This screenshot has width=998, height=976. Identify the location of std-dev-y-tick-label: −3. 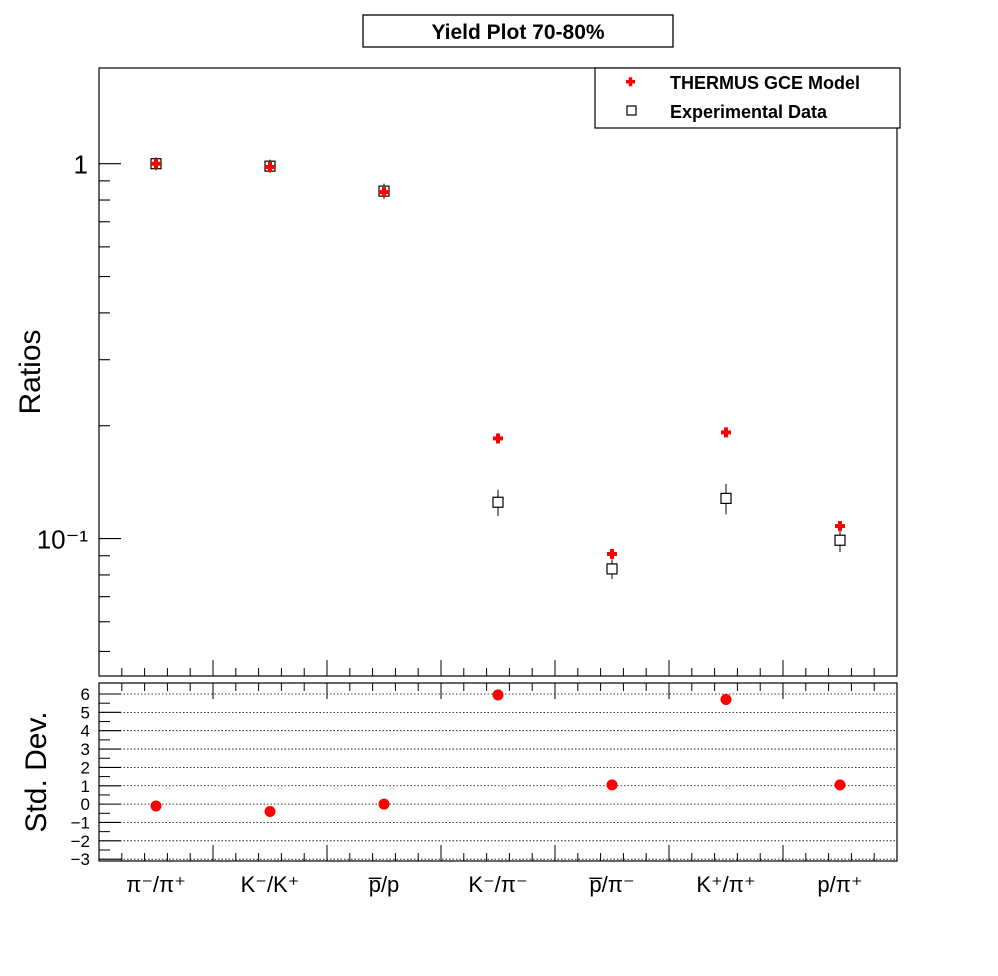
(80, 859).